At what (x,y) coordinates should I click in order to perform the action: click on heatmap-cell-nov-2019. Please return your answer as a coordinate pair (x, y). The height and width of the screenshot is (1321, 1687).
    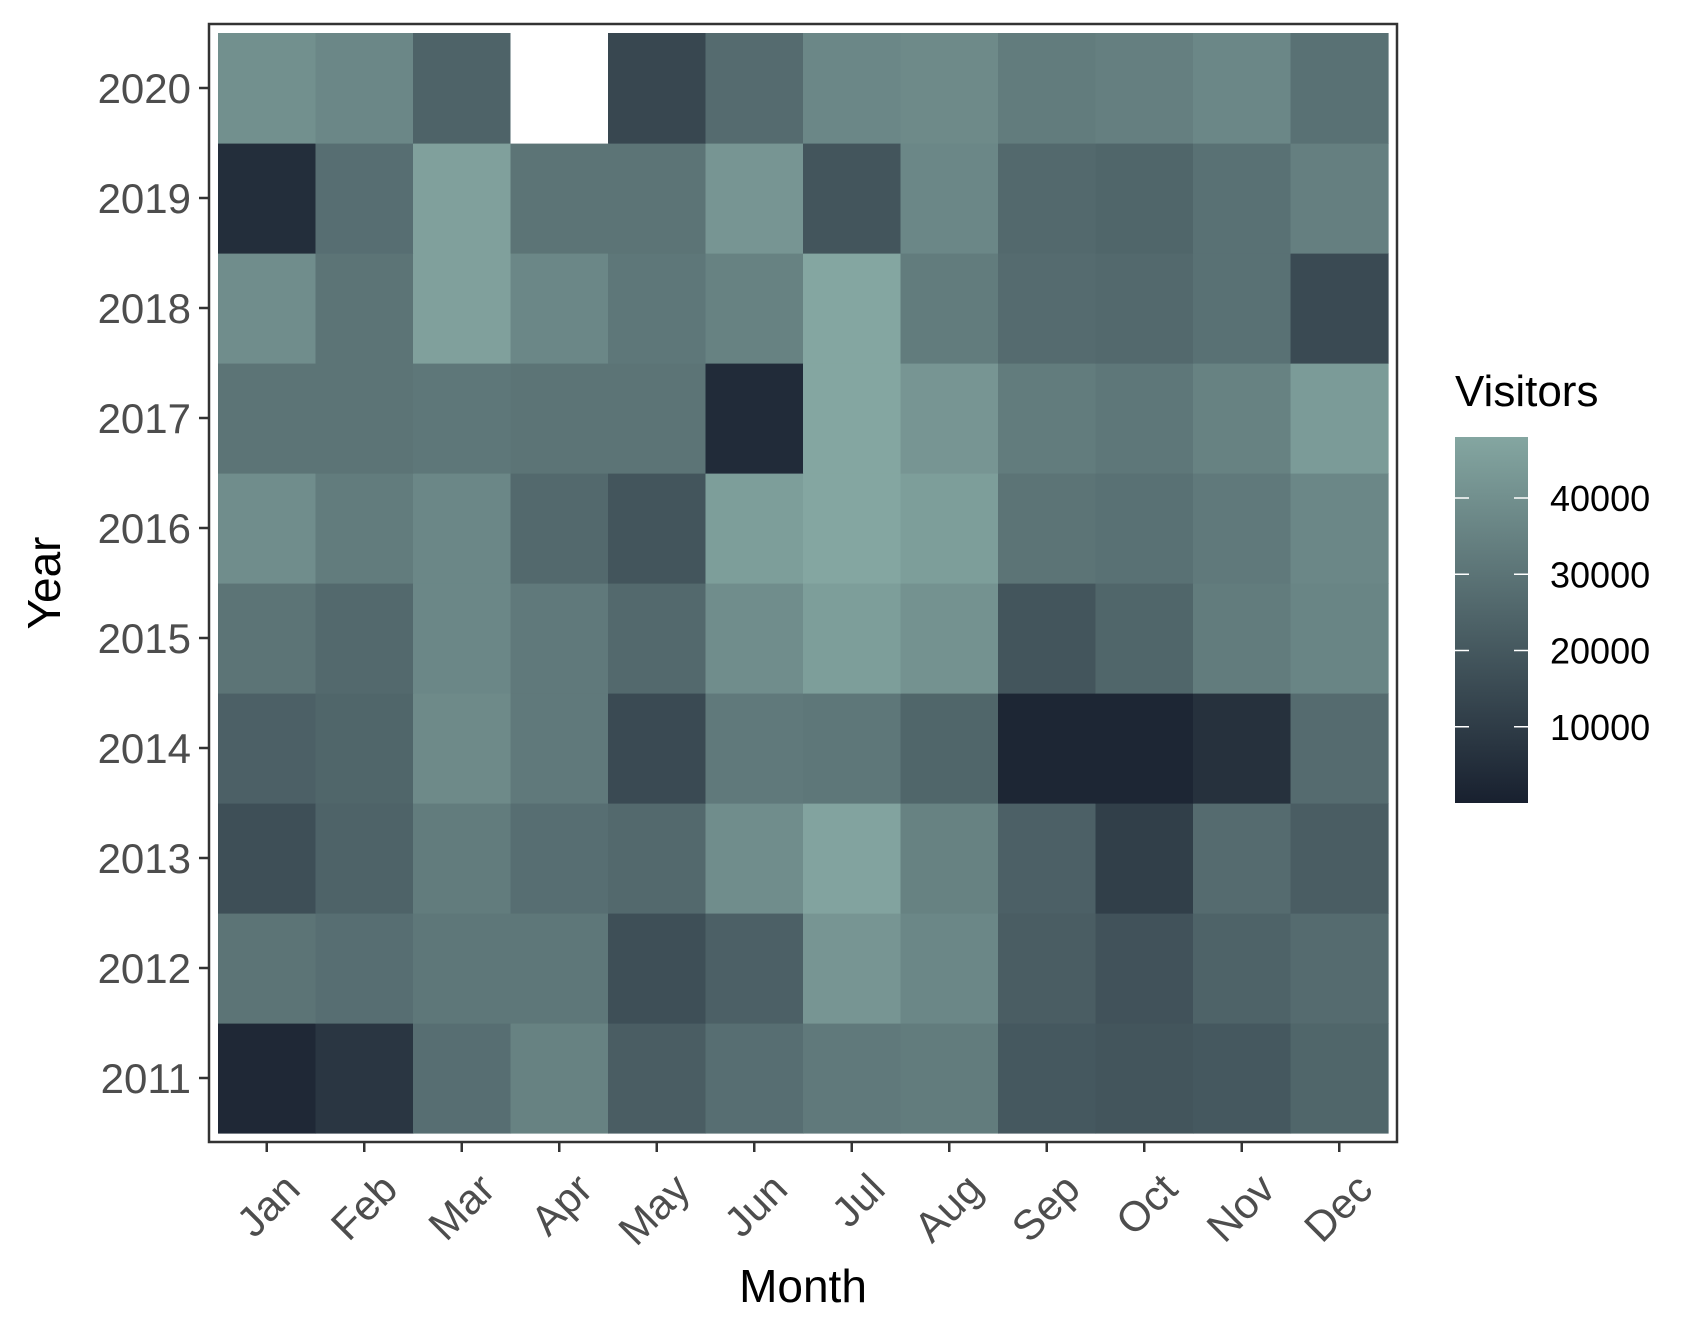
    Looking at the image, I should click on (1242, 198).